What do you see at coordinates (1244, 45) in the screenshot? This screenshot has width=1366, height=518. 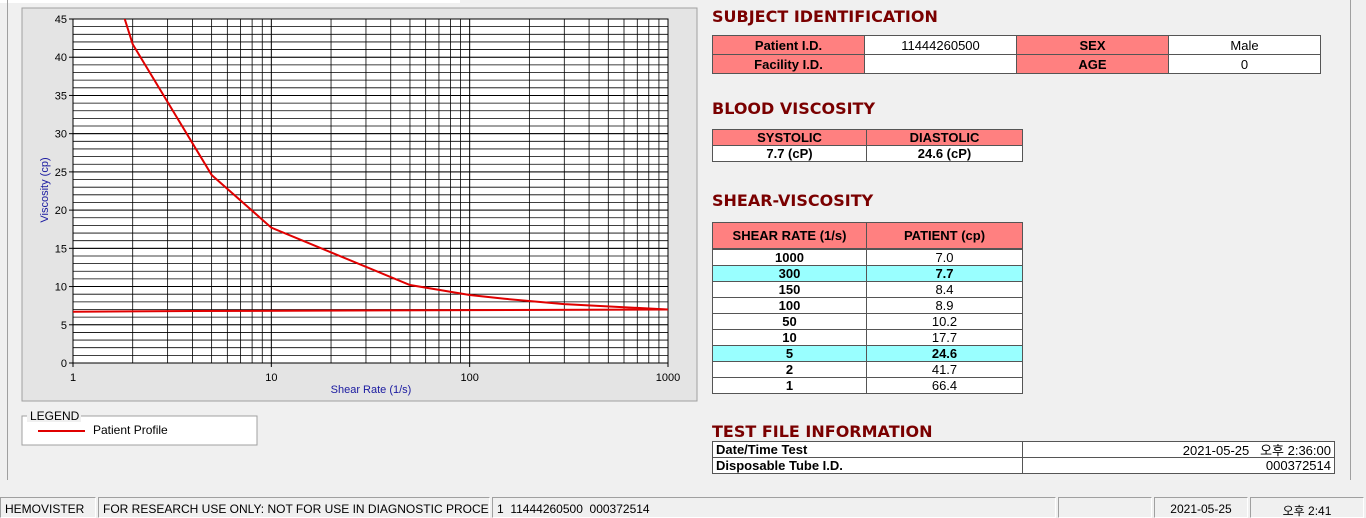 I see `field-value: Male` at bounding box center [1244, 45].